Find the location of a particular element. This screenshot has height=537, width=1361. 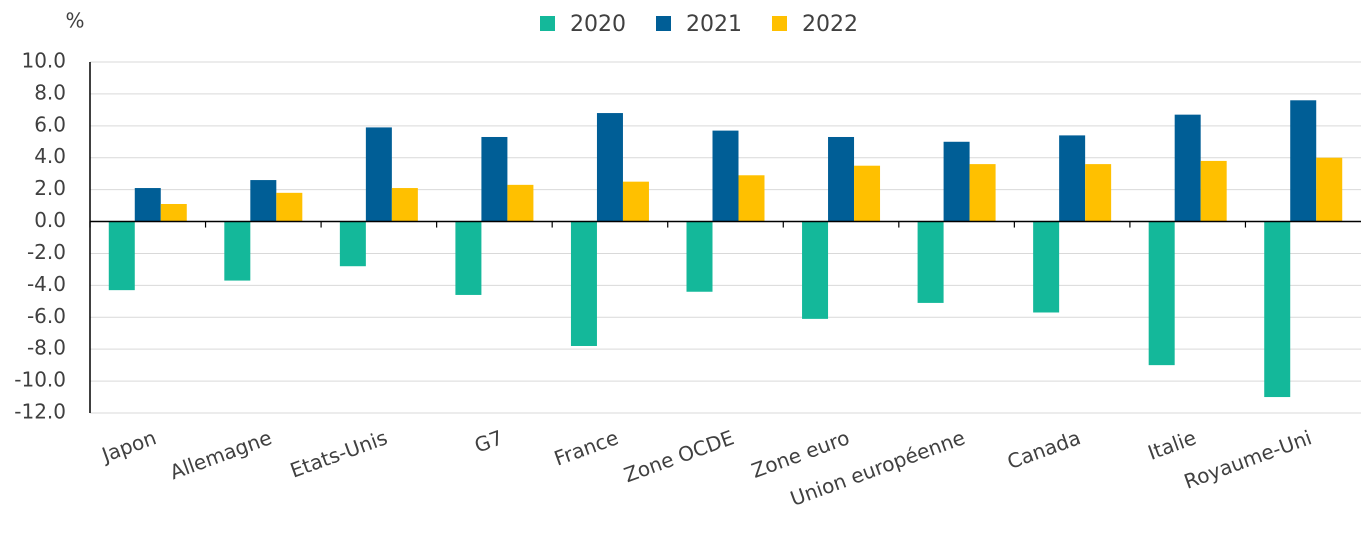

x-tick-label: Italie is located at coordinates (1172, 444).